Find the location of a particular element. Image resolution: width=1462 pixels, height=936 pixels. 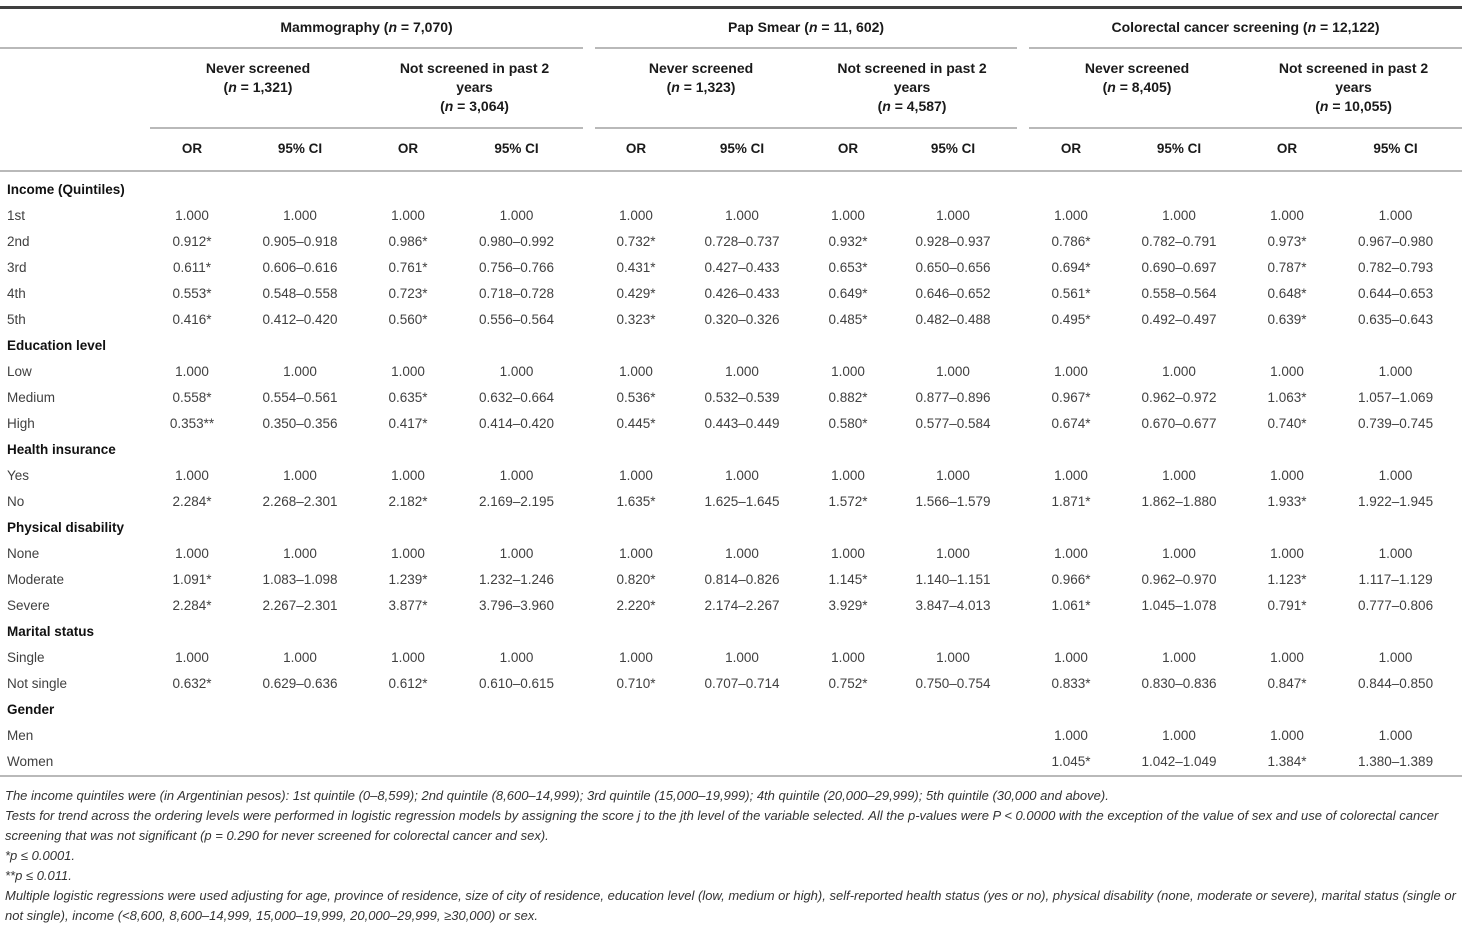

header-text: Mammography ( is located at coordinates (334, 27).